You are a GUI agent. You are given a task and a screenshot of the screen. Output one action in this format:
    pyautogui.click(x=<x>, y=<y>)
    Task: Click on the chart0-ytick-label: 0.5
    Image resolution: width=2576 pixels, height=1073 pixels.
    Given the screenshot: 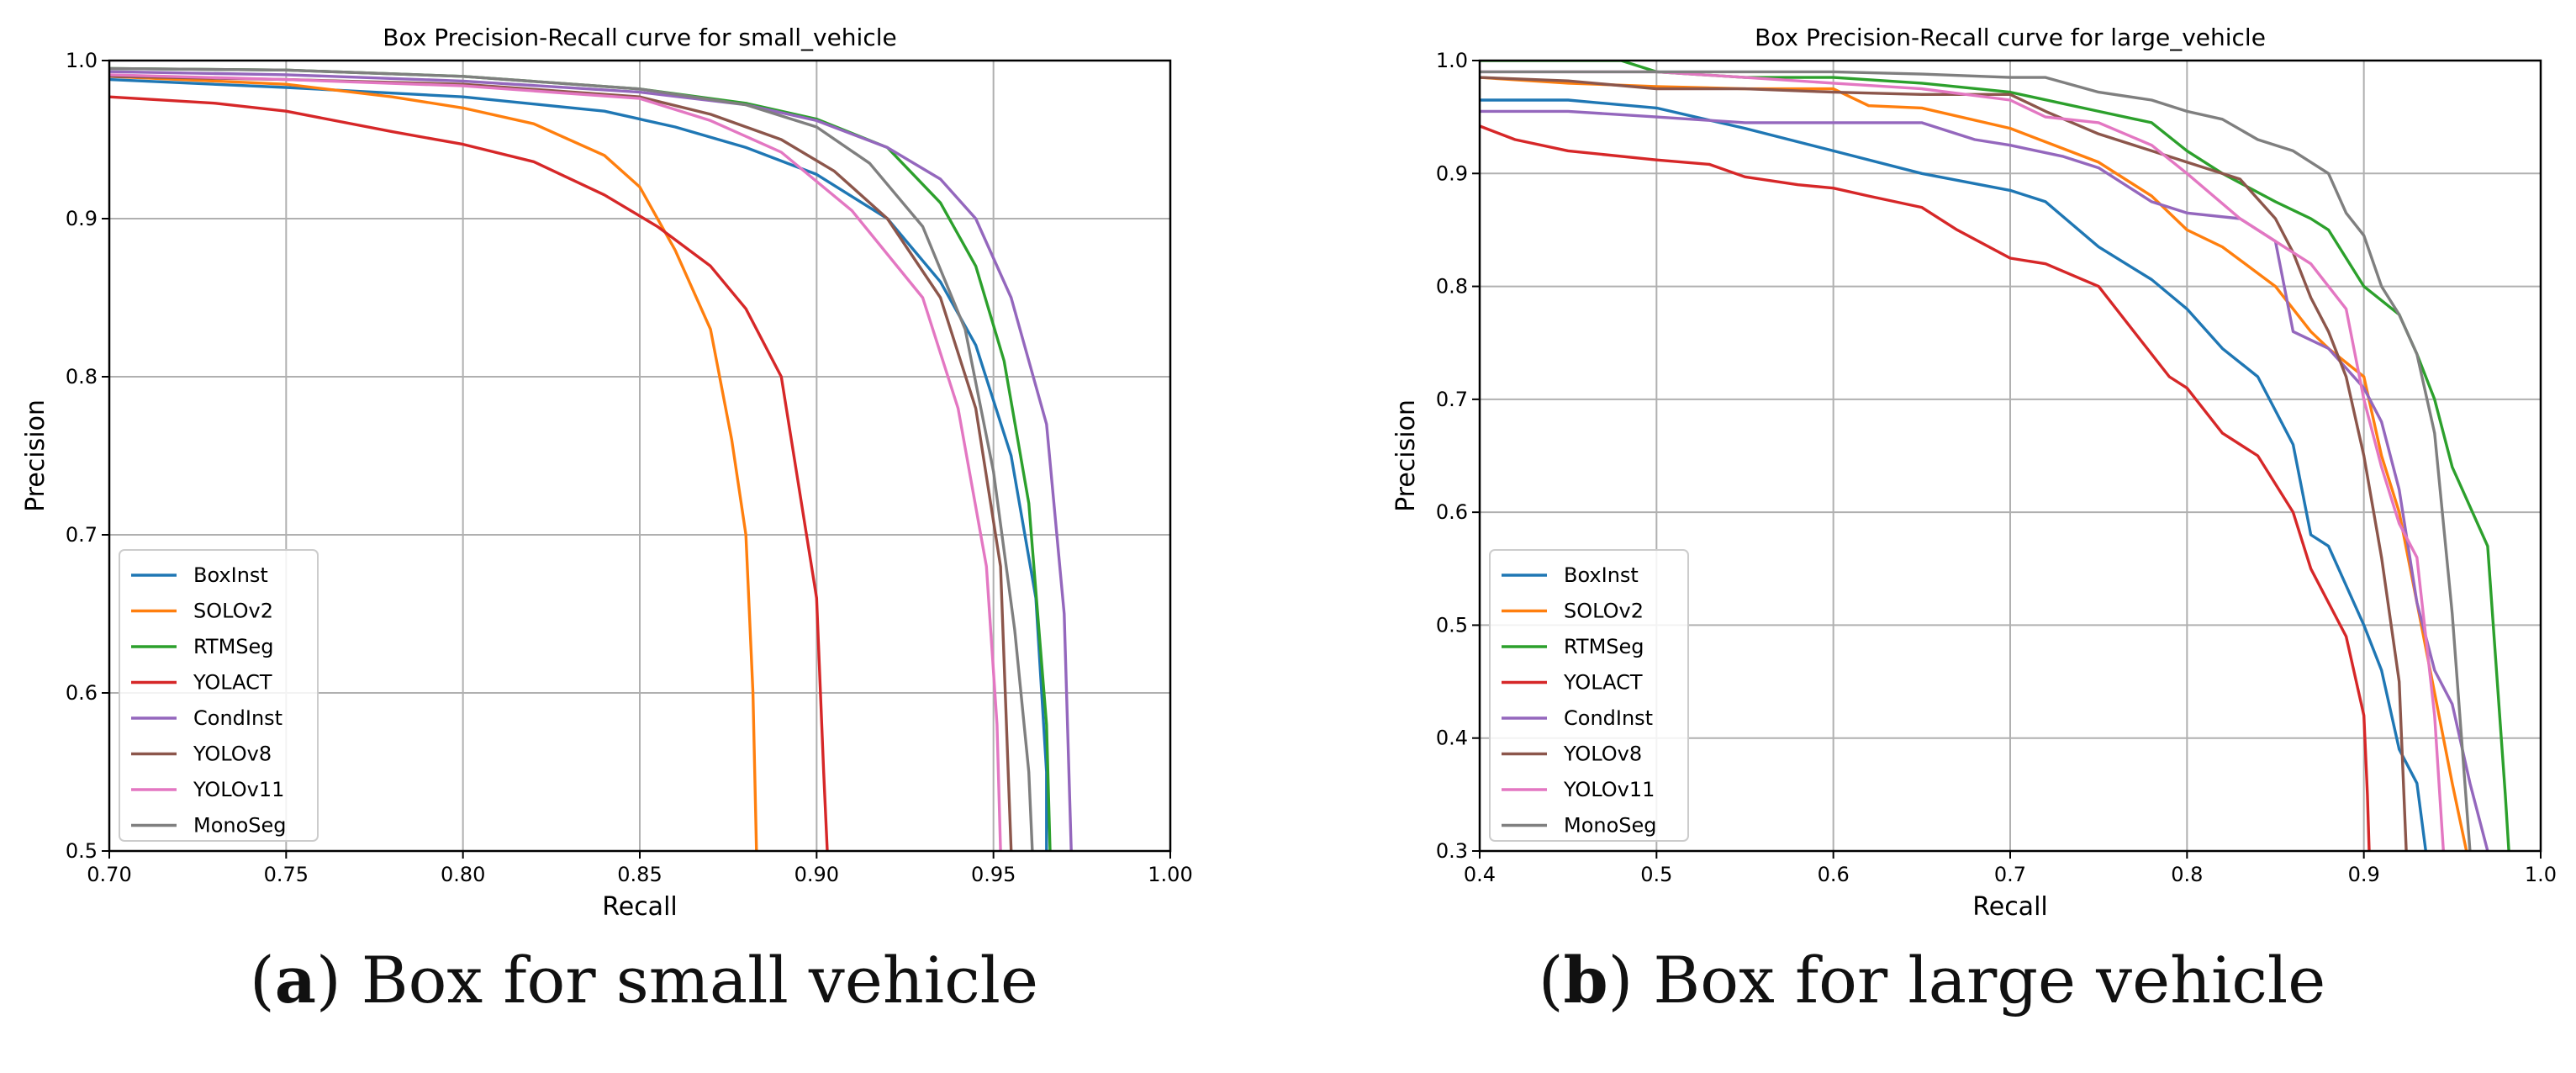 What is the action you would take?
    pyautogui.click(x=82, y=851)
    